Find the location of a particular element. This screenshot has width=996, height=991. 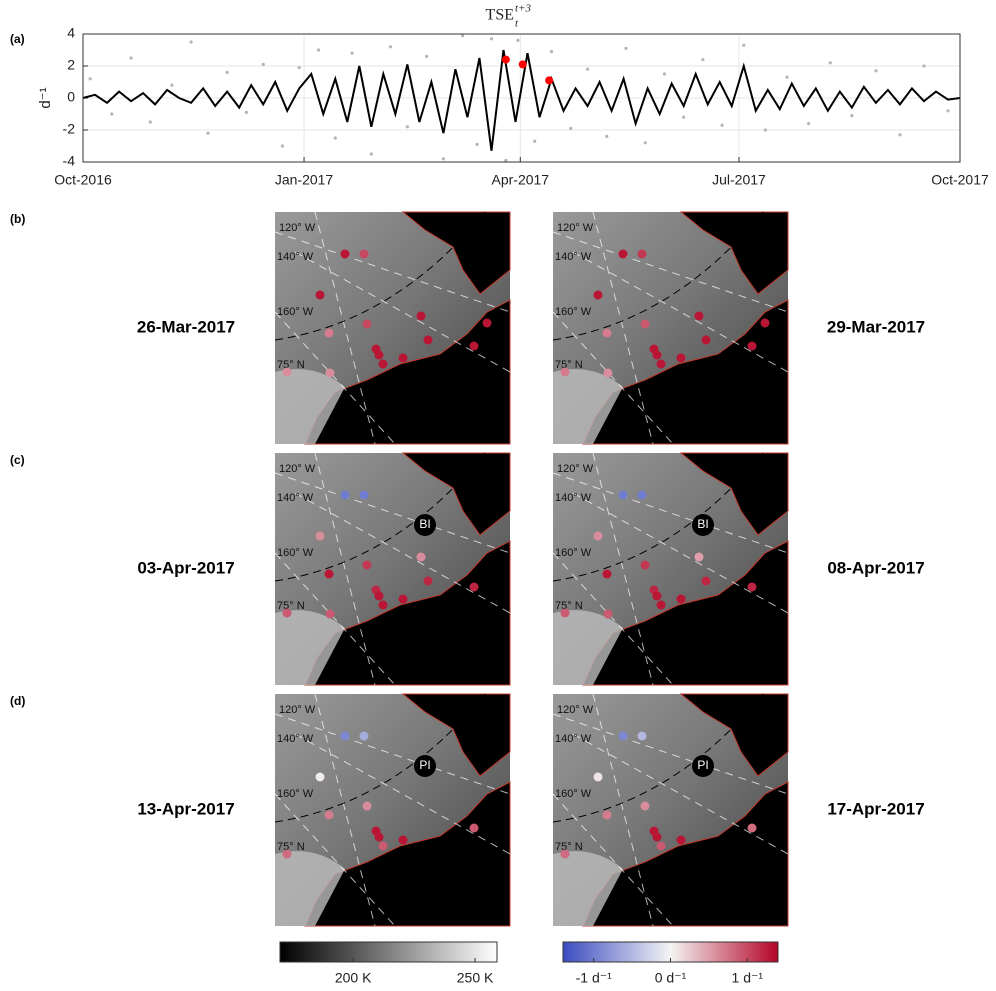

date-label: 08-Apr-2017 is located at coordinates (875, 567).